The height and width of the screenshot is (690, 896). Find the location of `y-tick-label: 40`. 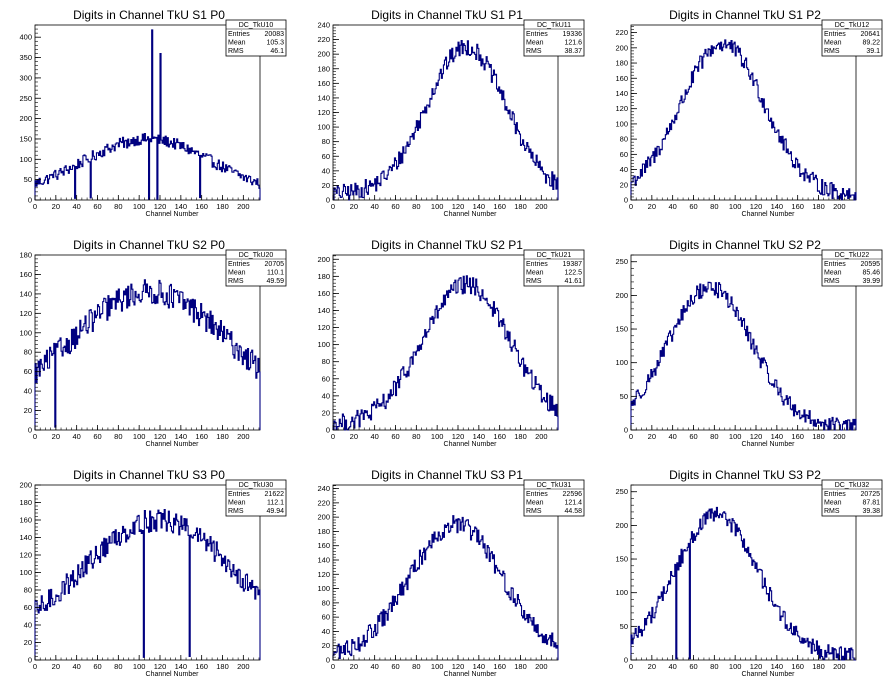

y-tick-label: 40 is located at coordinates (326, 631).